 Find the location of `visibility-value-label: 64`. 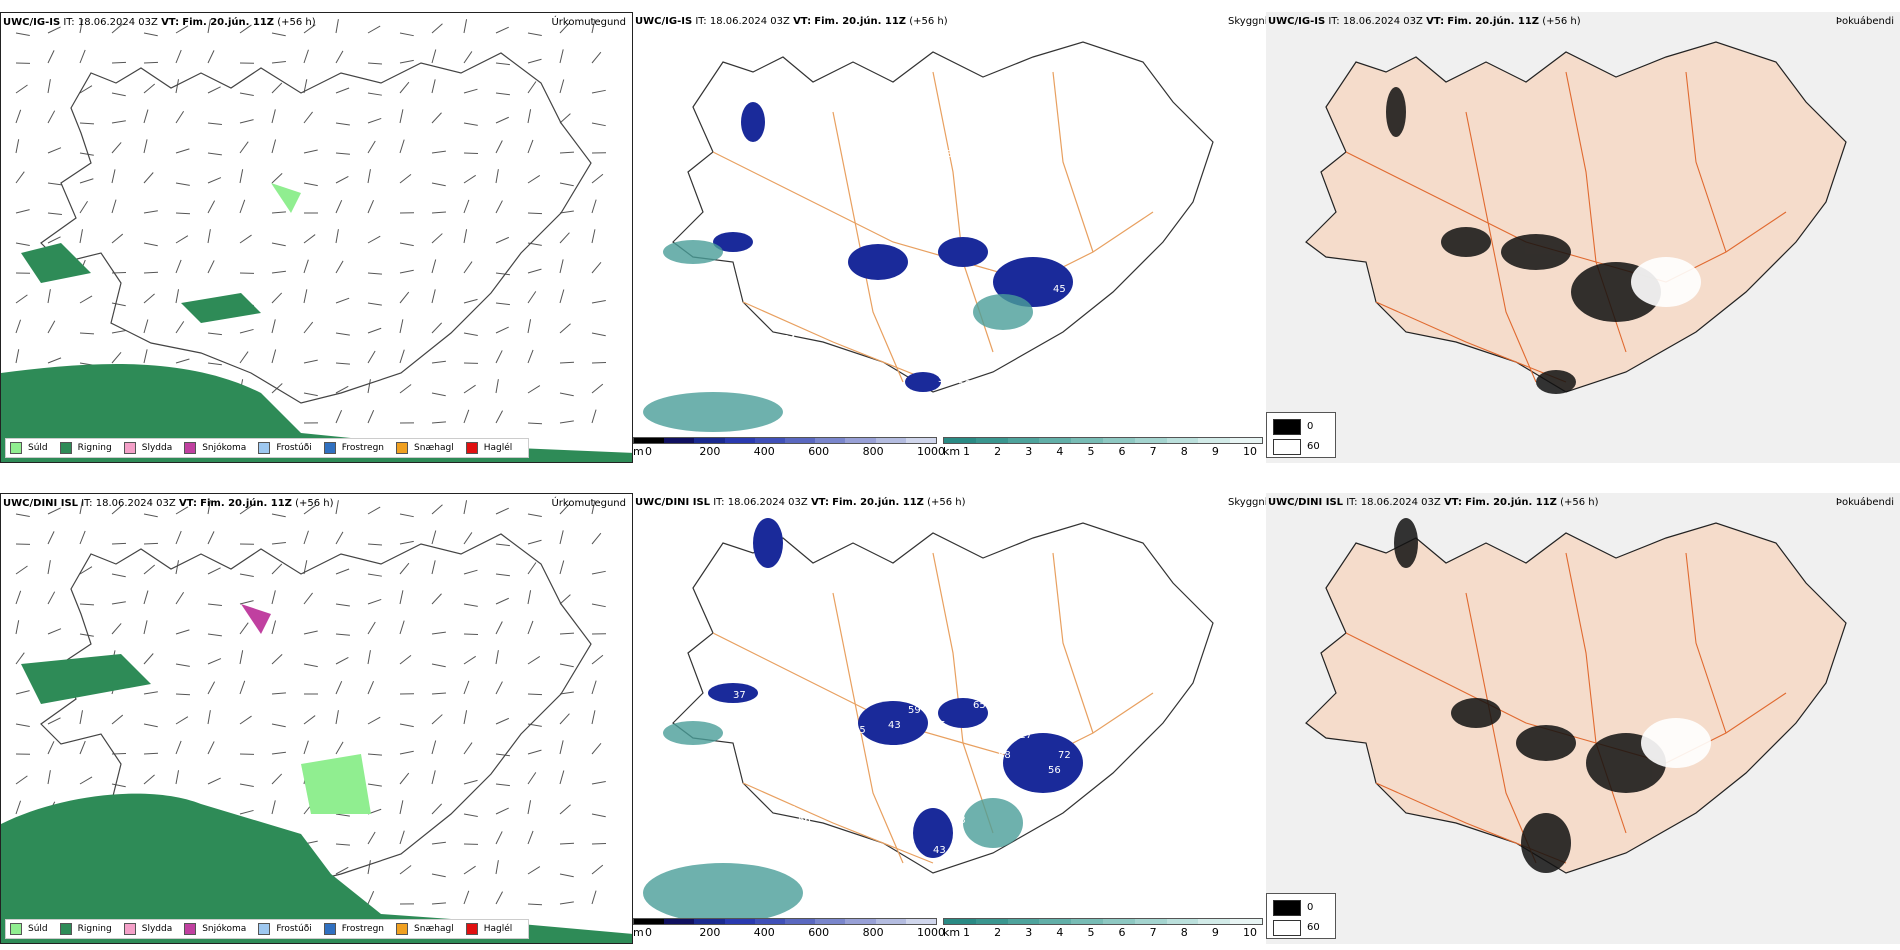

visibility-value-label: 64 is located at coordinates (879, 229).